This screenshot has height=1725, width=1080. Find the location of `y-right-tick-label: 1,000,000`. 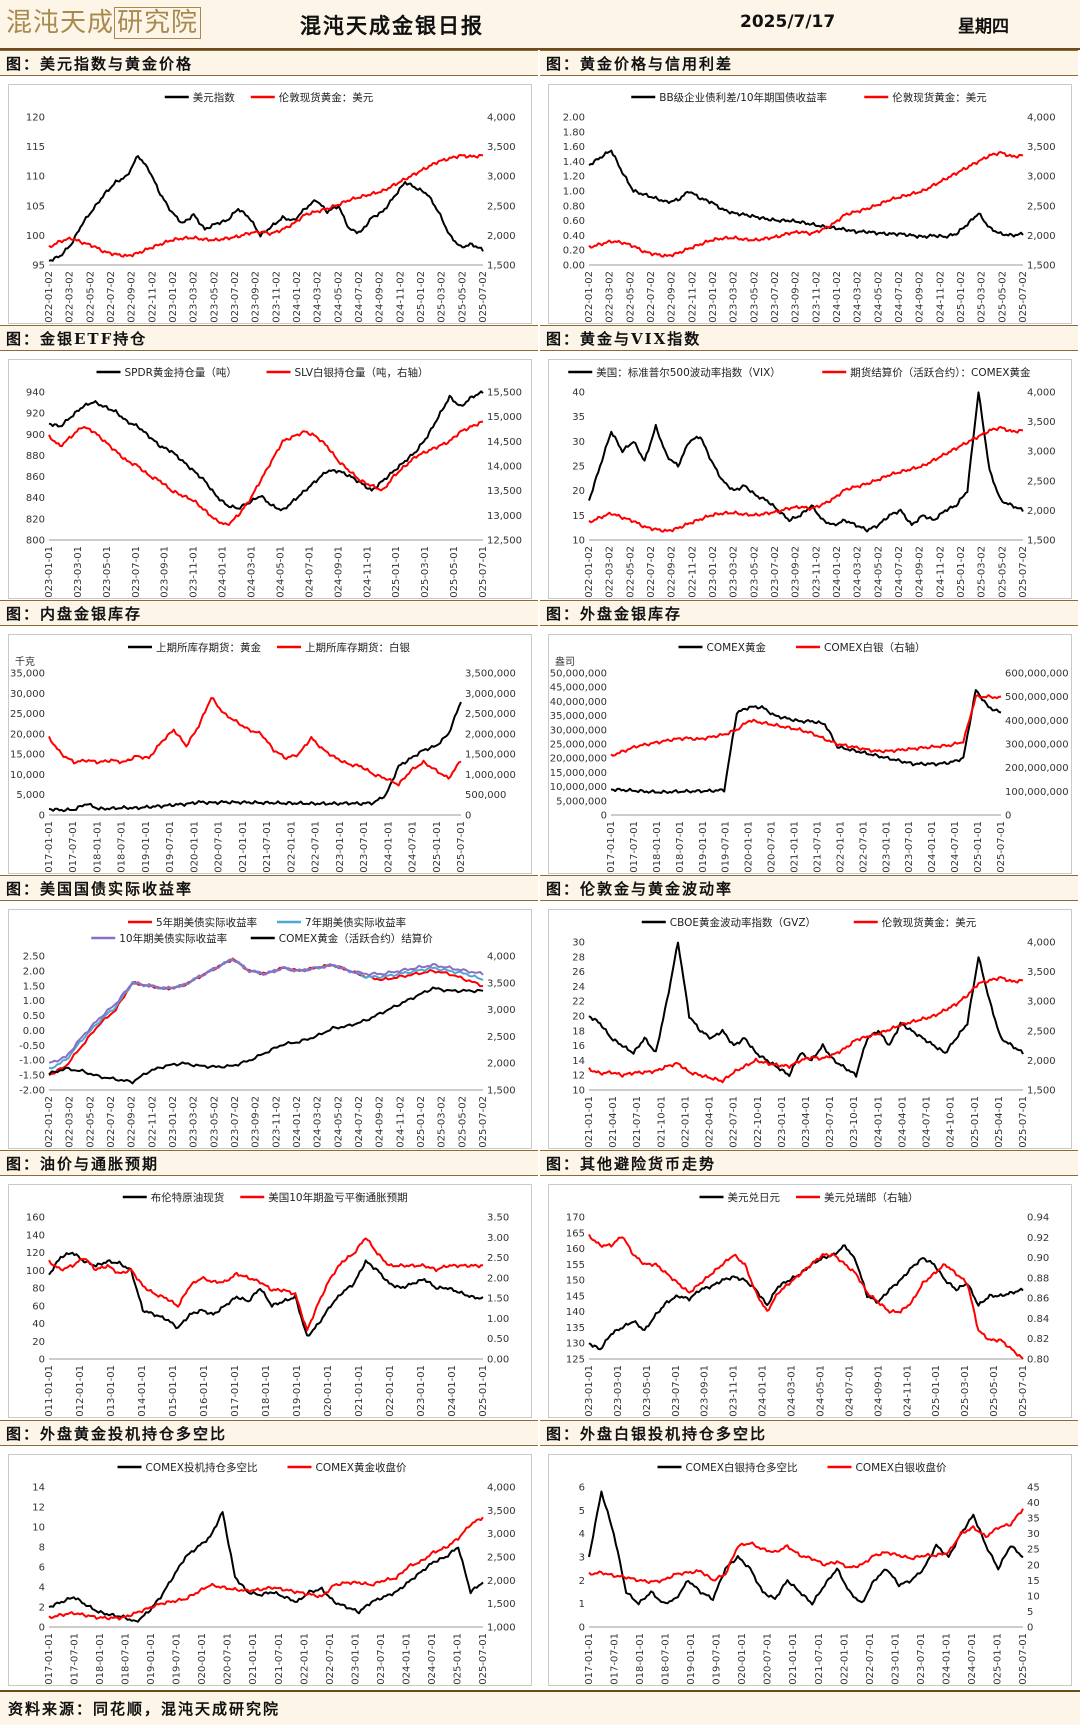

y-right-tick-label: 1,000,000 is located at coordinates (490, 775).